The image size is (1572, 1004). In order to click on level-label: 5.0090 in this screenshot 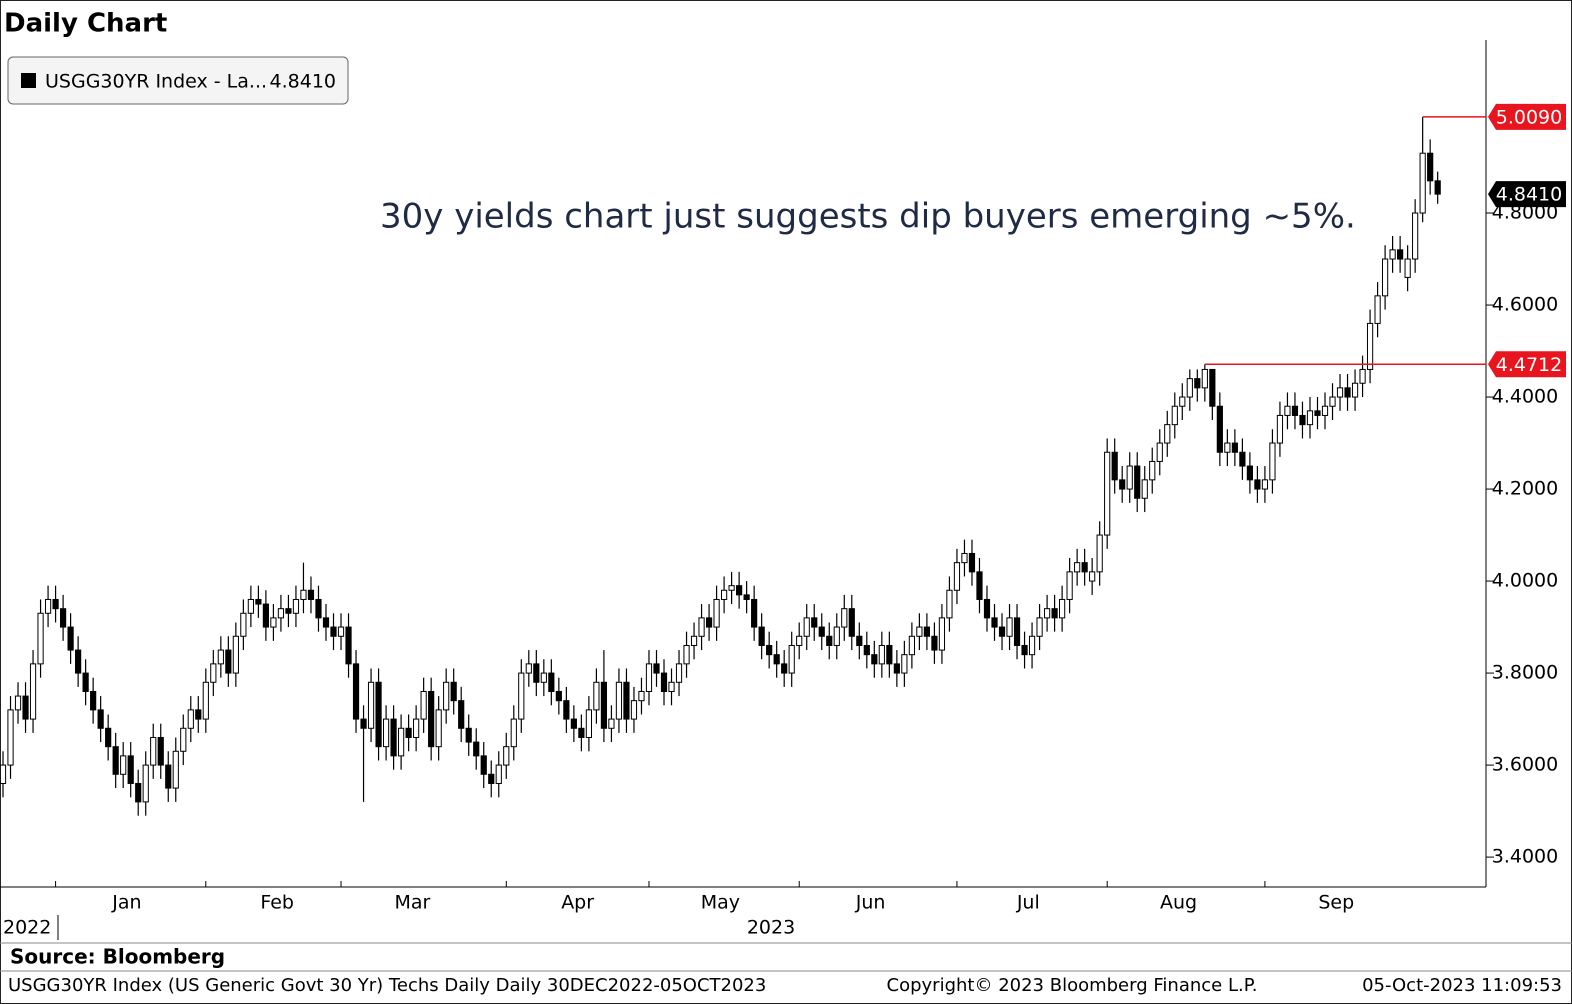, I will do `click(1529, 117)`.